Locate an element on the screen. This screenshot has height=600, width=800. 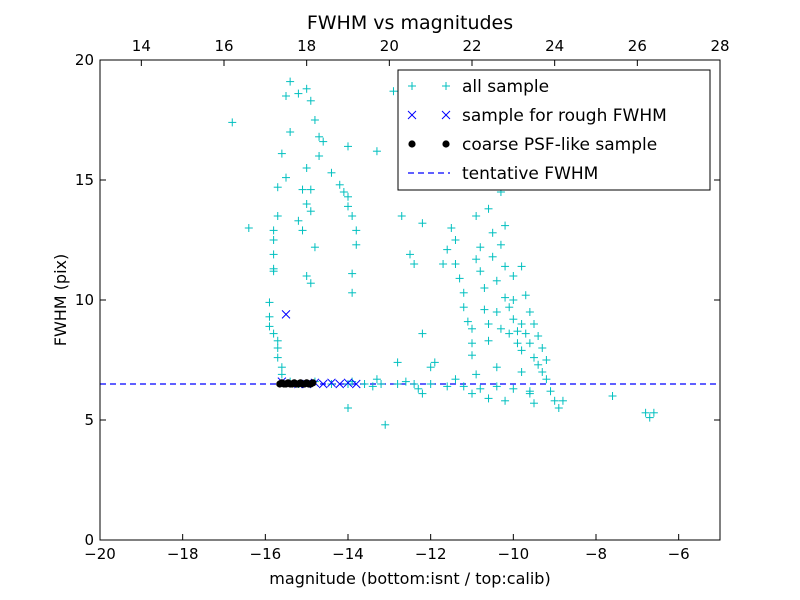
legend-marker is located at coordinates (412, 86).